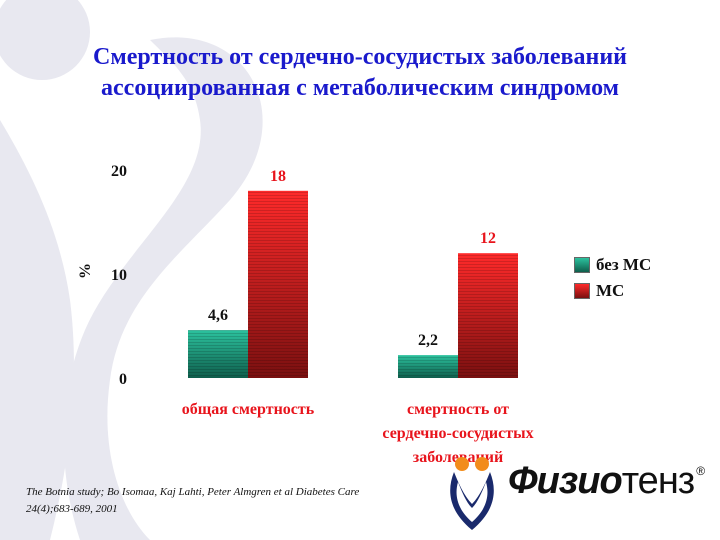 This screenshot has height=540, width=720. Describe the element at coordinates (119, 171) in the screenshot. I see `y-tick-label: 20` at that location.